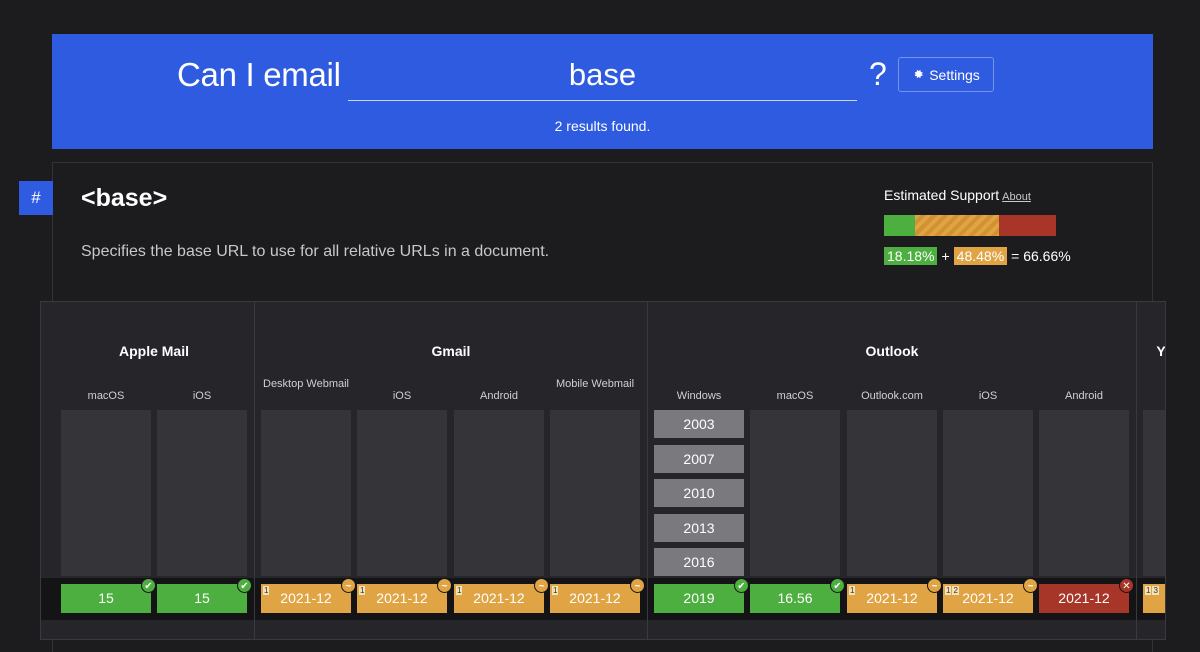 The image size is (1200, 652). Describe the element at coordinates (1155, 590) in the screenshot. I see `note-number: 3` at that location.